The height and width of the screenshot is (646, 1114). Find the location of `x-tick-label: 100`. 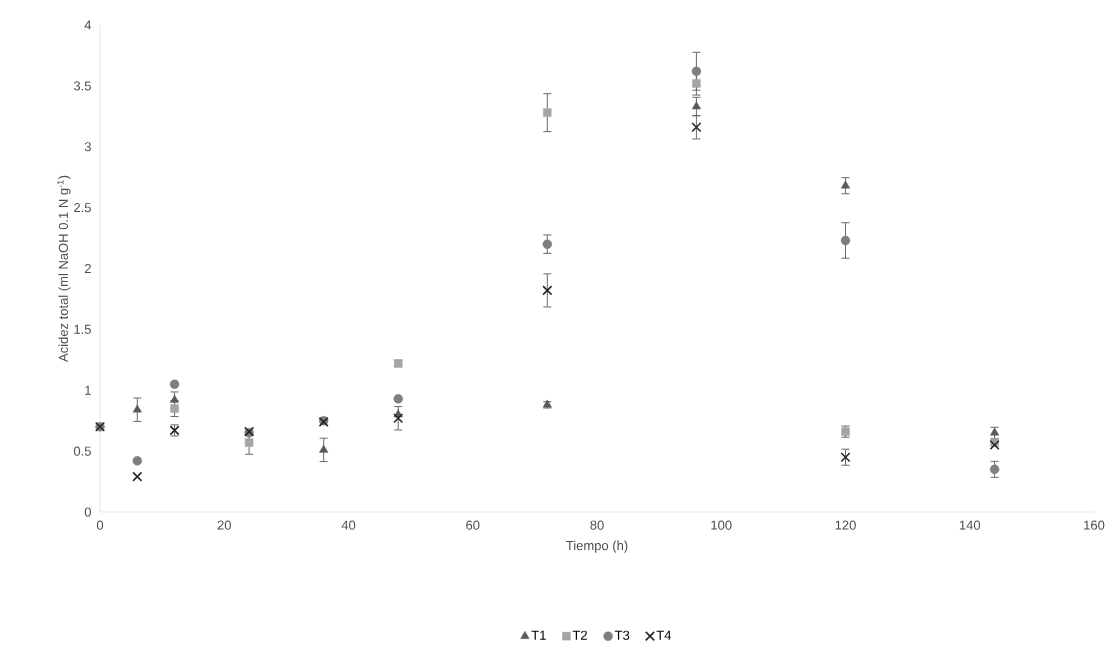

x-tick-label: 100 is located at coordinates (721, 525).